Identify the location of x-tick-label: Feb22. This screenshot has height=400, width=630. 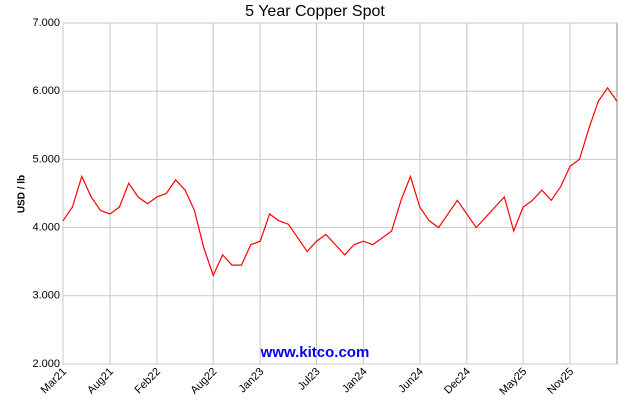
(148, 381).